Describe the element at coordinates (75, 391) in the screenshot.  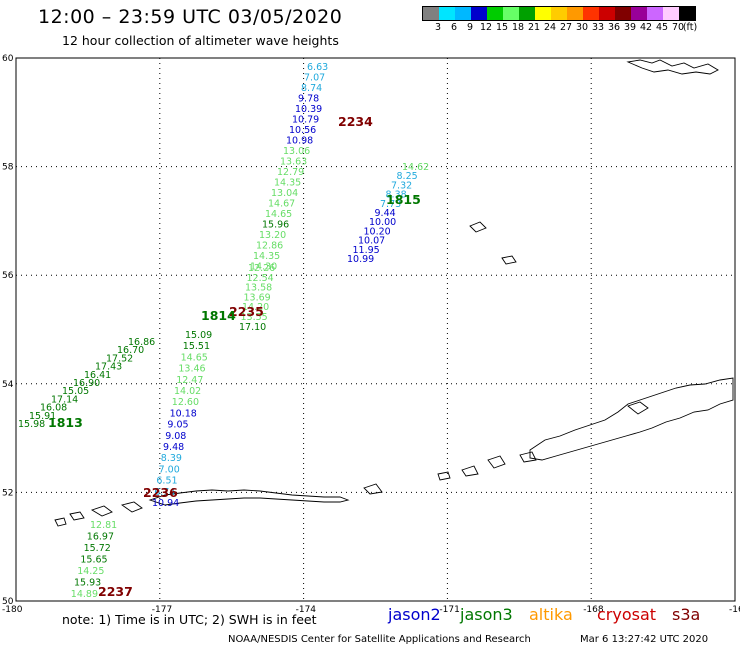
I see `wave-height-value: 15.05` at that location.